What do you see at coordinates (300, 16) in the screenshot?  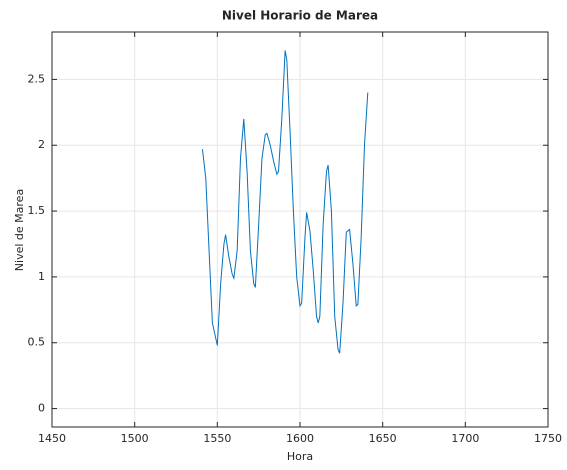 I see `chart-title: Nivel Horario de Marea` at bounding box center [300, 16].